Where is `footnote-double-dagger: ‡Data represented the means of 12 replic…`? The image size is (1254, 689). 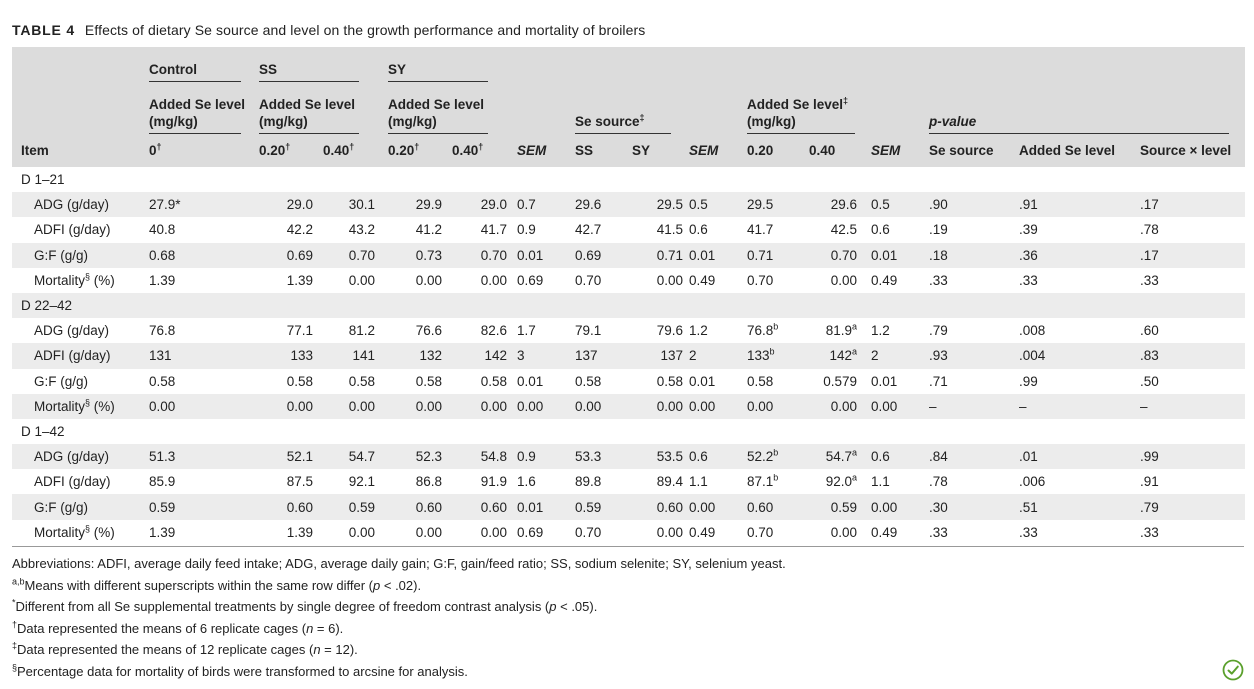 footnote-double-dagger: ‡Data represented the means of 12 replic… is located at coordinates (185, 648).